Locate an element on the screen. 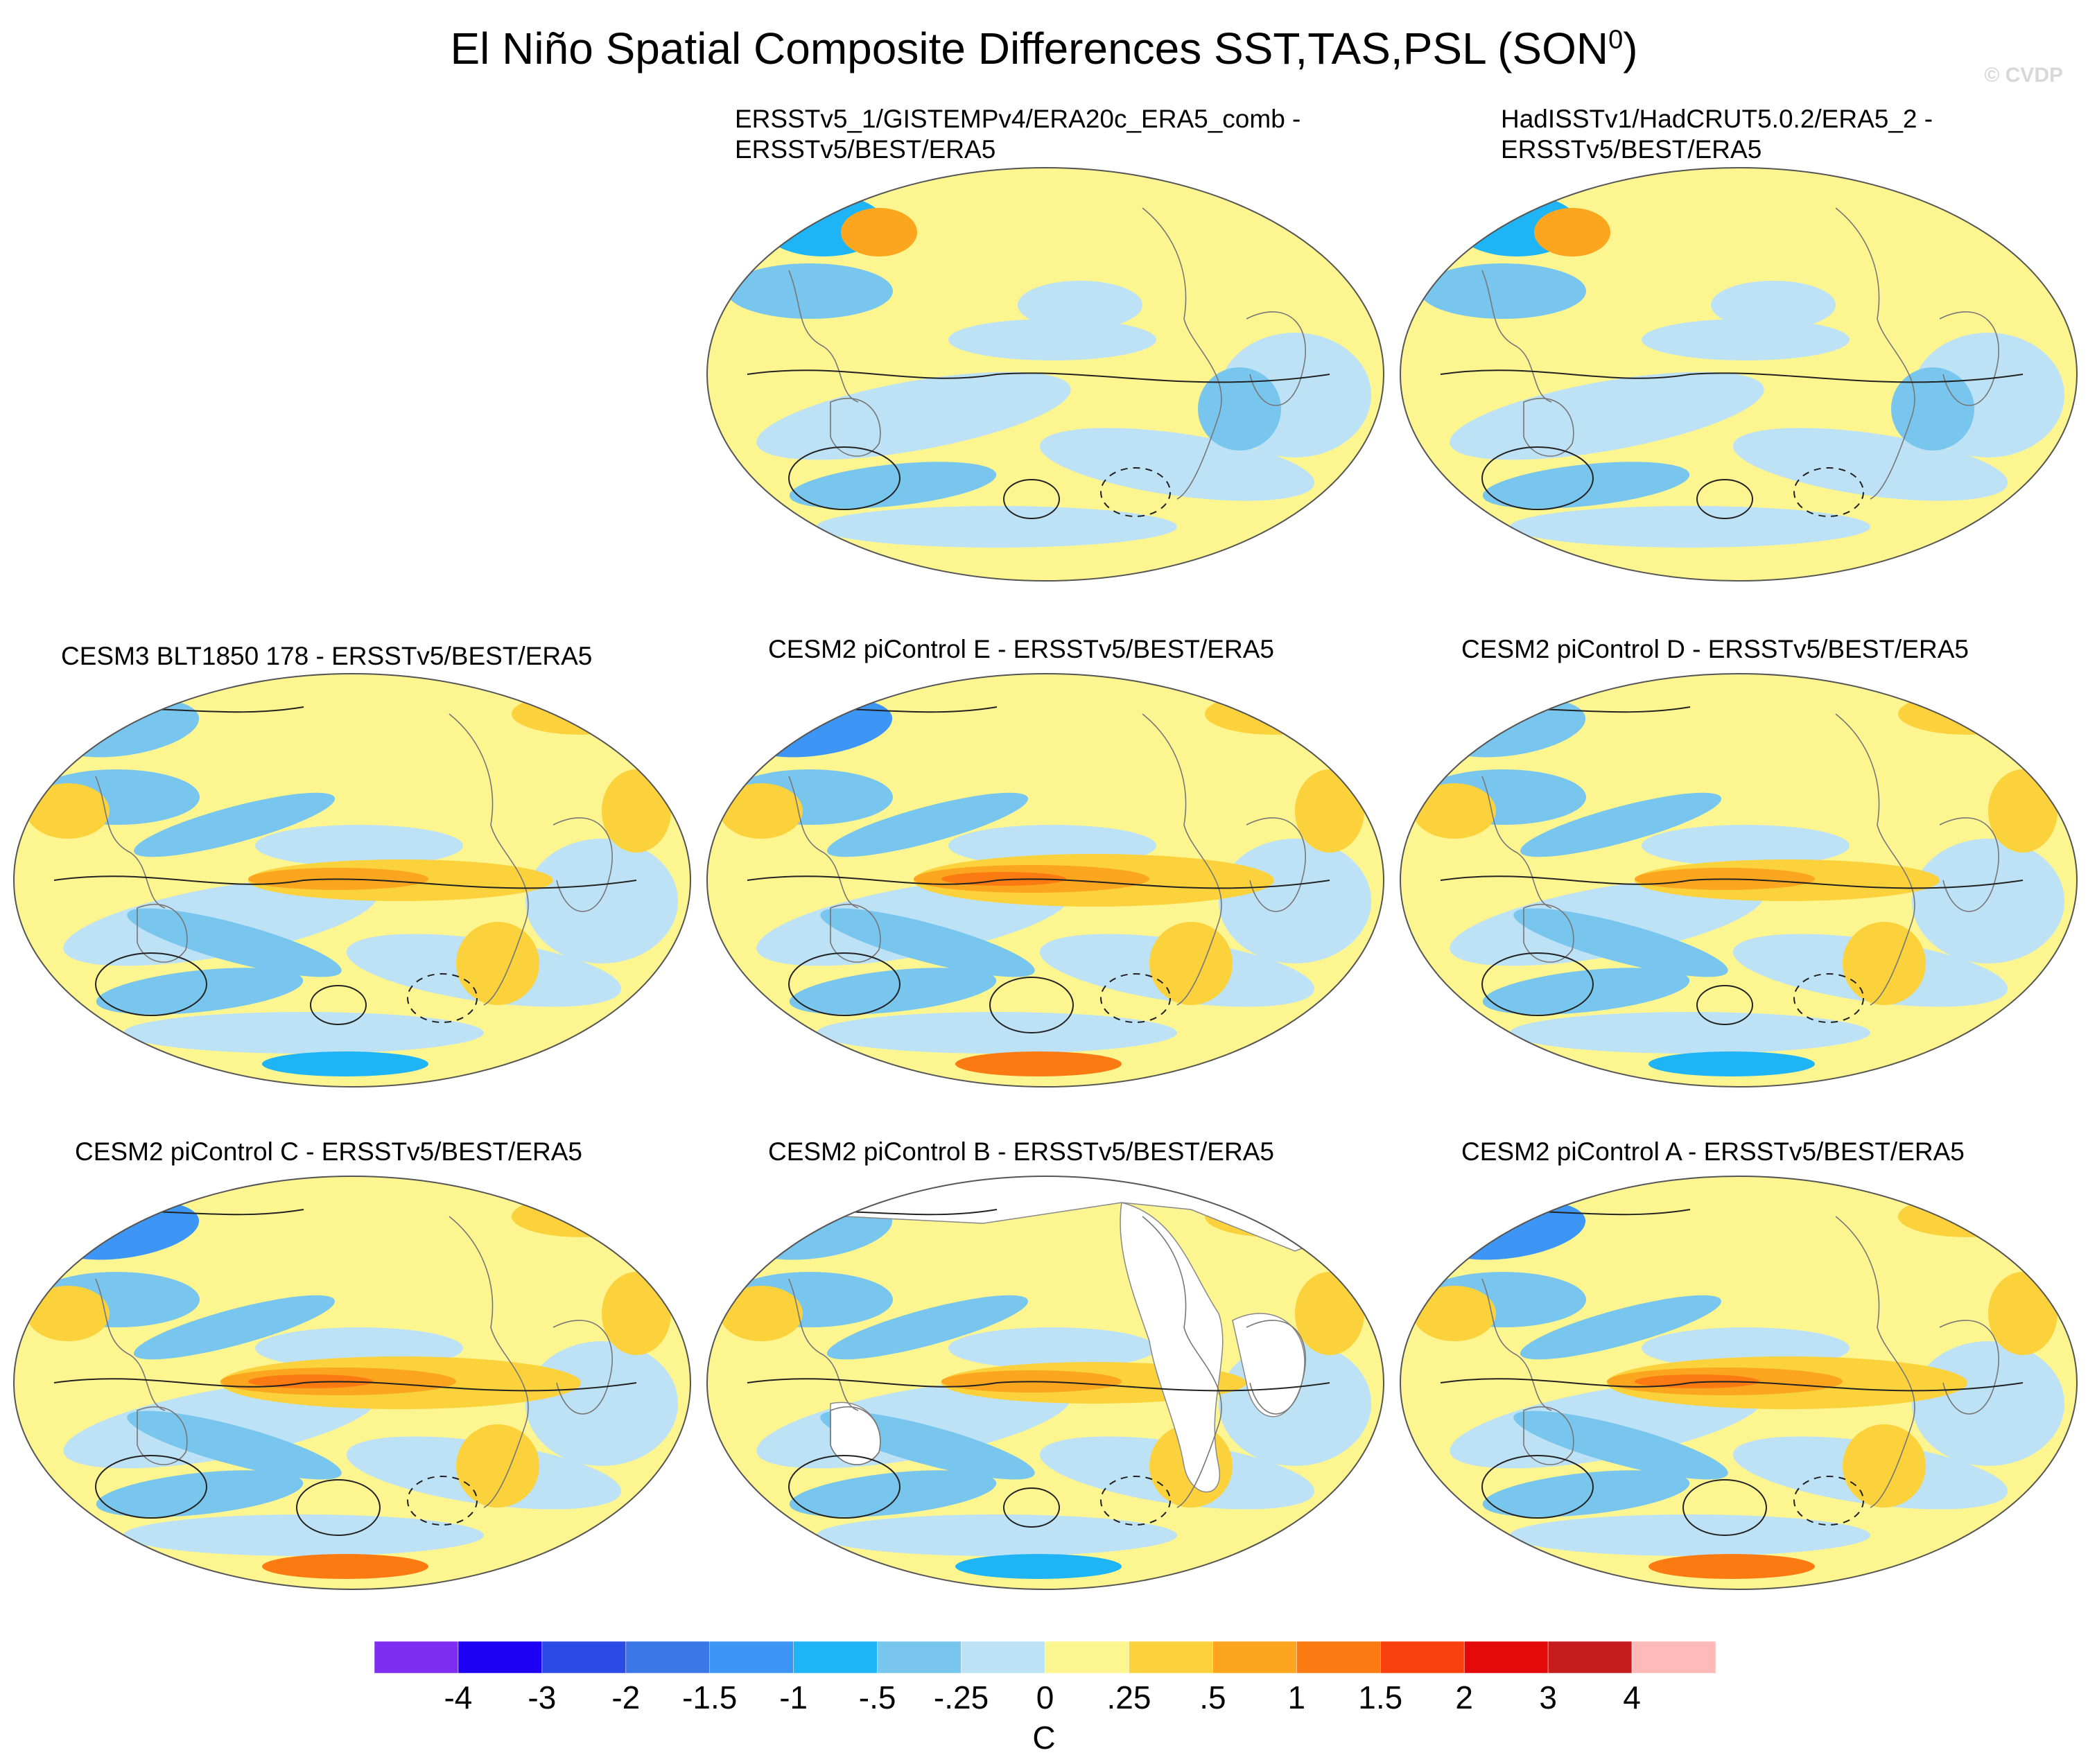 Image resolution: width=2088 pixels, height=1764 pixels. map-field-picA is located at coordinates (1738, 1382).